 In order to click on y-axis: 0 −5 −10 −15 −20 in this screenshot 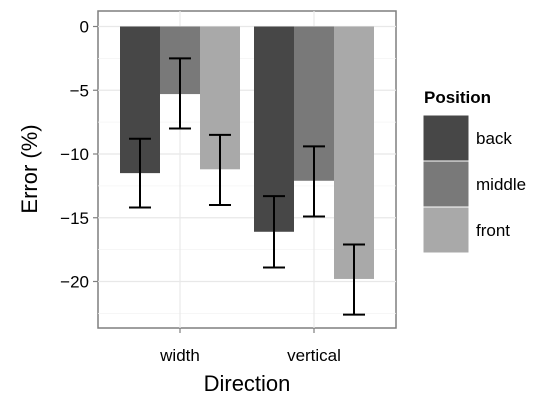, I will do `click(79, 155)`.